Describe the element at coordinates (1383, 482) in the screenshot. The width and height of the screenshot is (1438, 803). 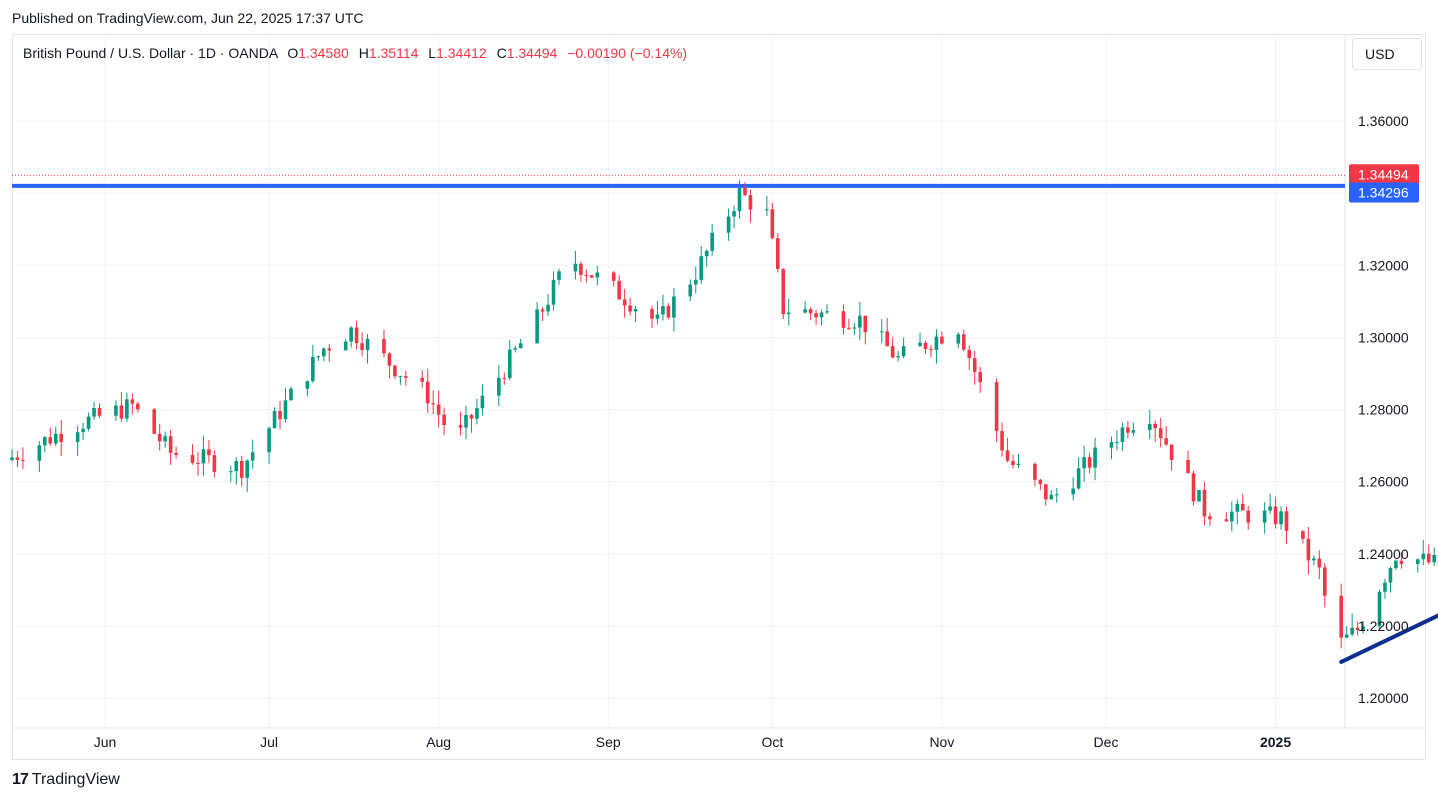
I see `y-tick-label: 1.26000` at that location.